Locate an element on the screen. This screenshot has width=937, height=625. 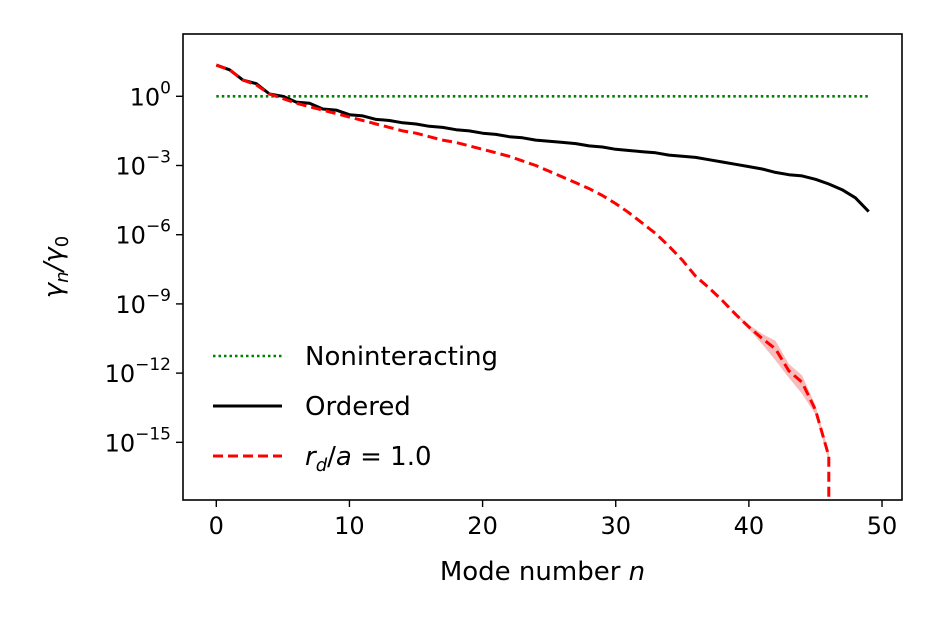
y-tick-label: 10⁰ is located at coordinates (150, 94).